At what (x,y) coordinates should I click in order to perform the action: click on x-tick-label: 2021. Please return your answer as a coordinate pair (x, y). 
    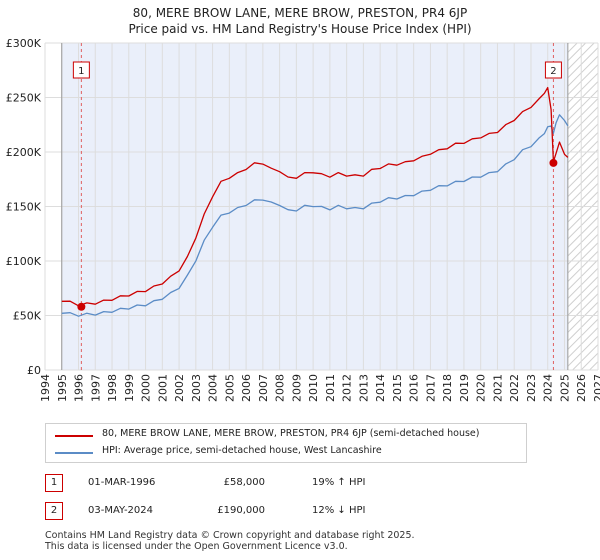
    Looking at the image, I should click on (497, 388).